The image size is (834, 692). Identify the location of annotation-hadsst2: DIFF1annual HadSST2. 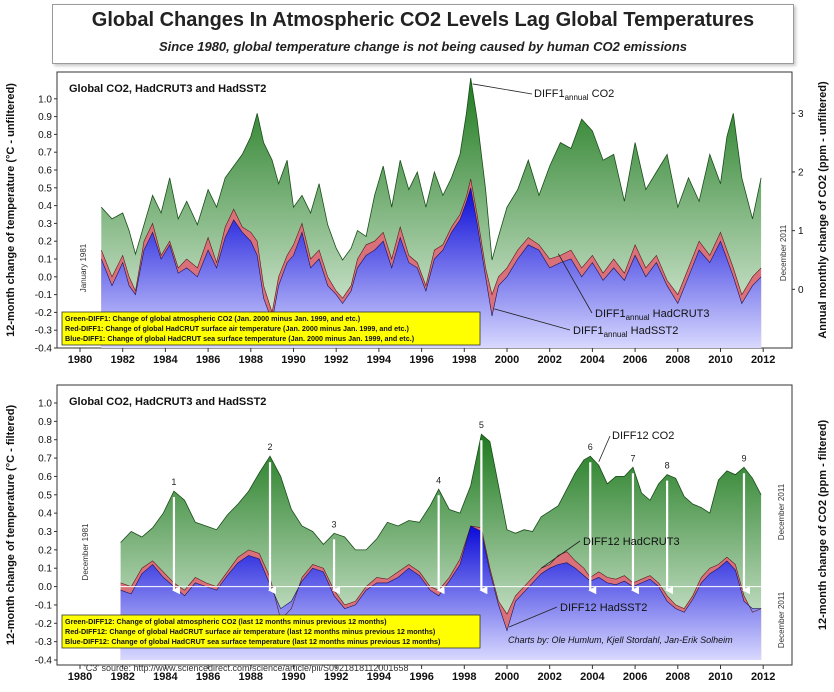
(625, 332).